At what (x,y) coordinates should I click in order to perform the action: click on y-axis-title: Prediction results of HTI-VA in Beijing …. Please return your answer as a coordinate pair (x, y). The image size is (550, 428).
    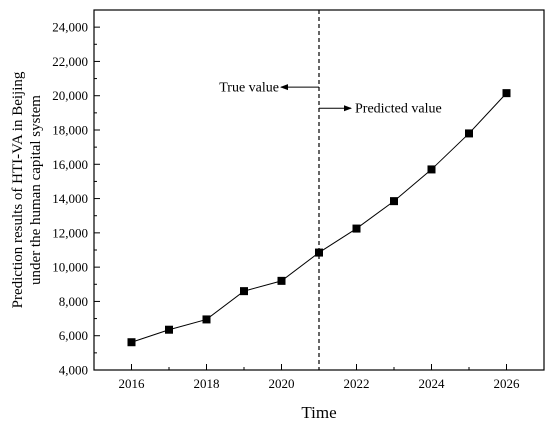
    Looking at the image, I should click on (27, 189).